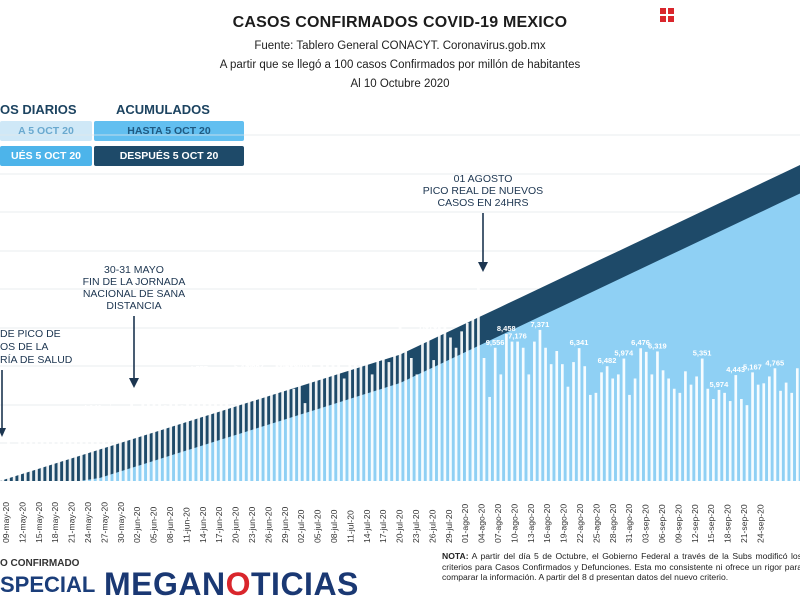 The image size is (800, 603). What do you see at coordinates (367, 526) in the screenshot?
I see `x-tick-label: 14-jul-20` at bounding box center [367, 526].